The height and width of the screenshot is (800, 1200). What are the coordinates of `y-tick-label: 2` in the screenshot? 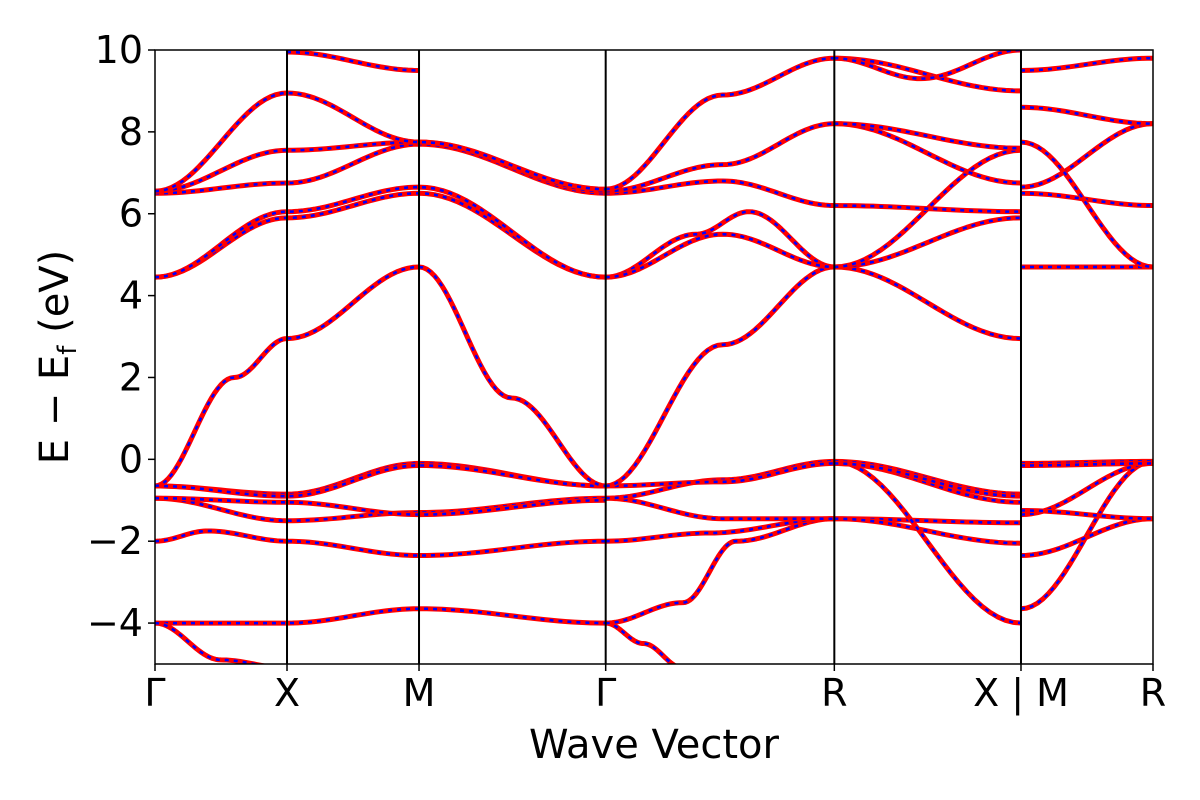 It's located at (131, 377).